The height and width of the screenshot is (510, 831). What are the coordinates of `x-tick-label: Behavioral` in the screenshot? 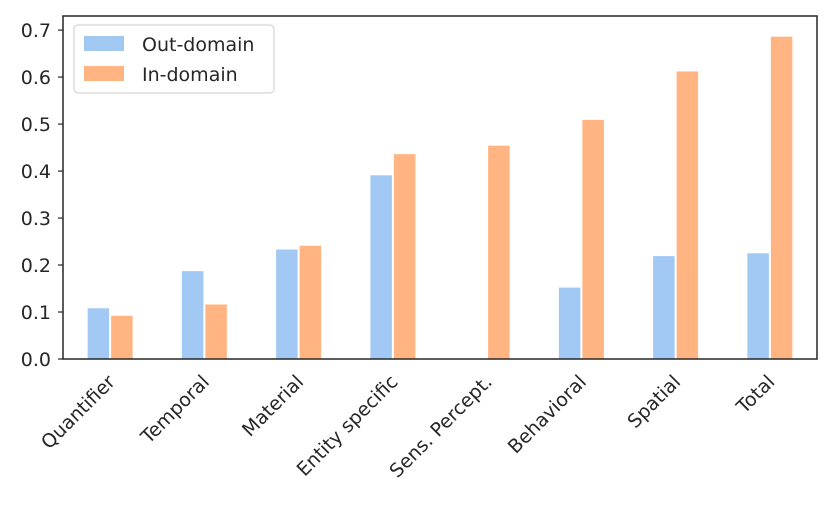 It's located at (547, 414).